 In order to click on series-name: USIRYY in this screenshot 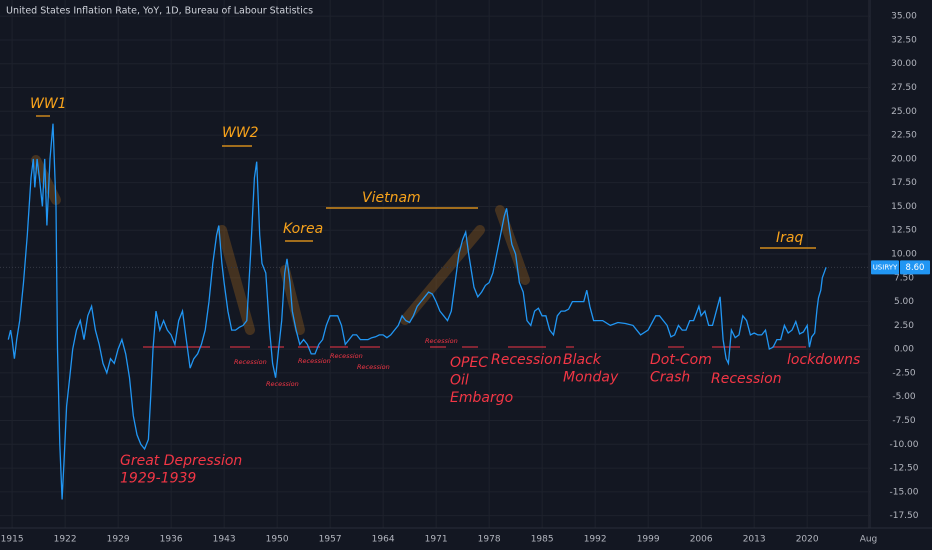, I will do `click(885, 267)`.